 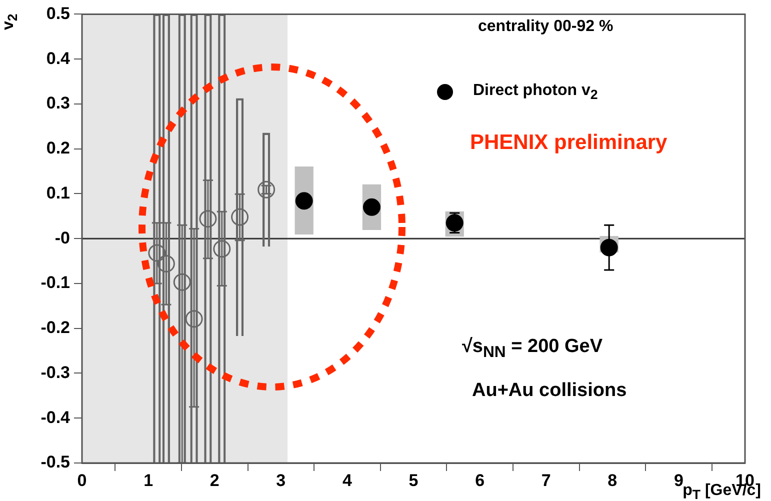 What do you see at coordinates (58, 13) in the screenshot?
I see `y-tick-label: 0.5` at bounding box center [58, 13].